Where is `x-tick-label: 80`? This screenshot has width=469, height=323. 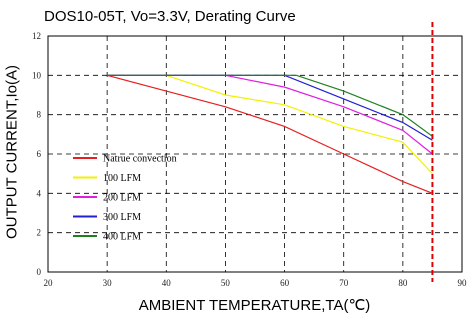
x-tick-label: 80 is located at coordinates (403, 283).